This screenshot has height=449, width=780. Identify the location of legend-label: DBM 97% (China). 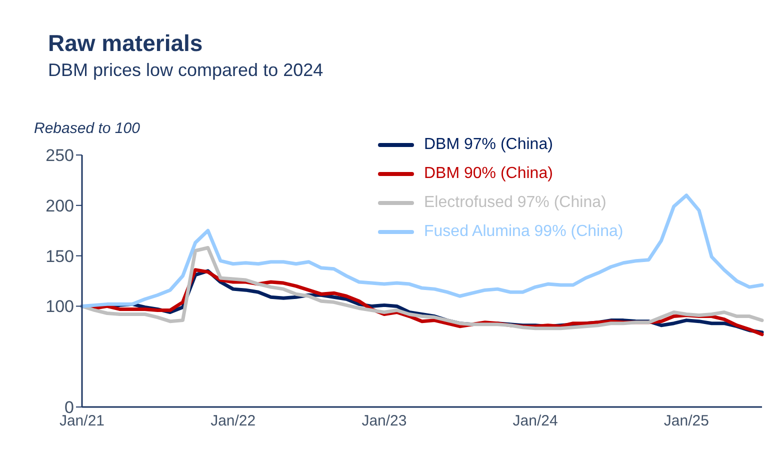
(488, 145).